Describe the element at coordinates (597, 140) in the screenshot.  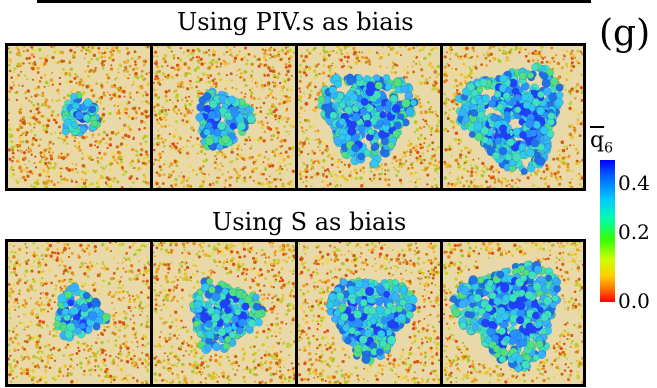
I see `colorbar-title-var: q` at that location.